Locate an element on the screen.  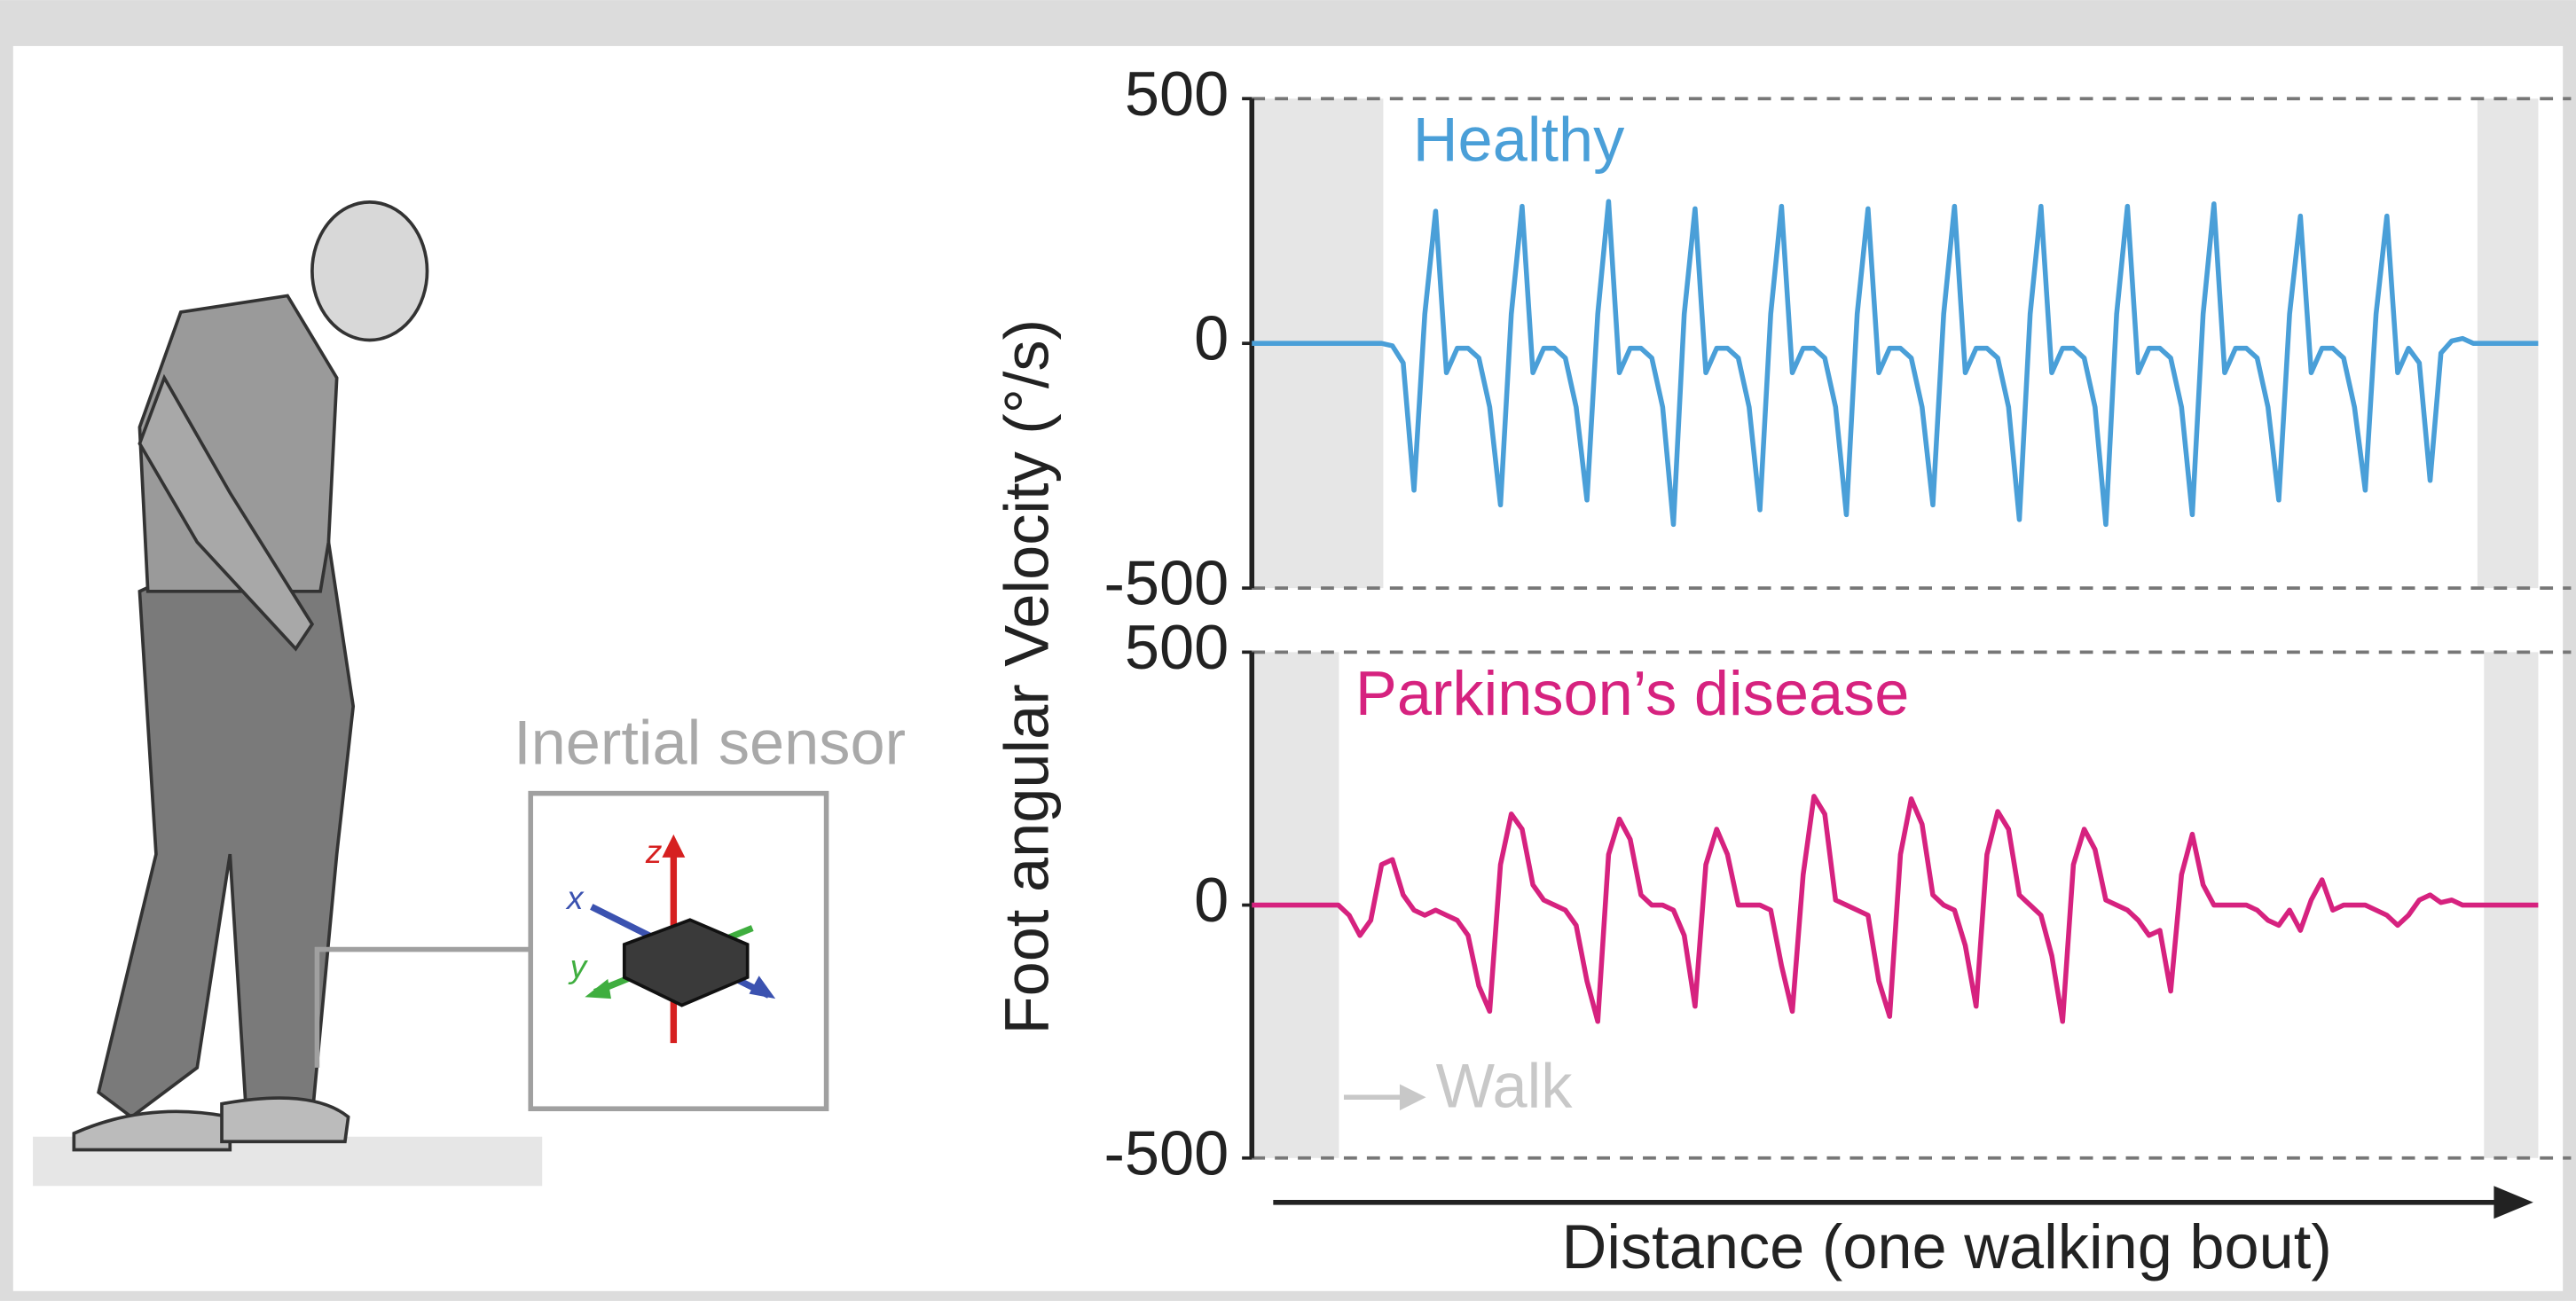
walk-label: Walk is located at coordinates (1505, 1085).